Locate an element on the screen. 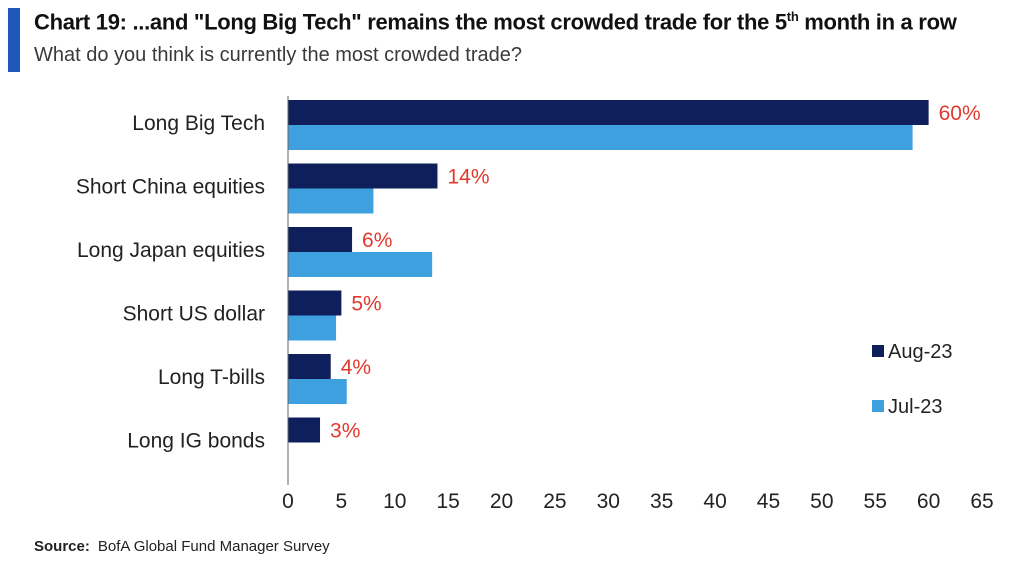  source-text: BofA Global Fund Manager Survey is located at coordinates (213, 546).